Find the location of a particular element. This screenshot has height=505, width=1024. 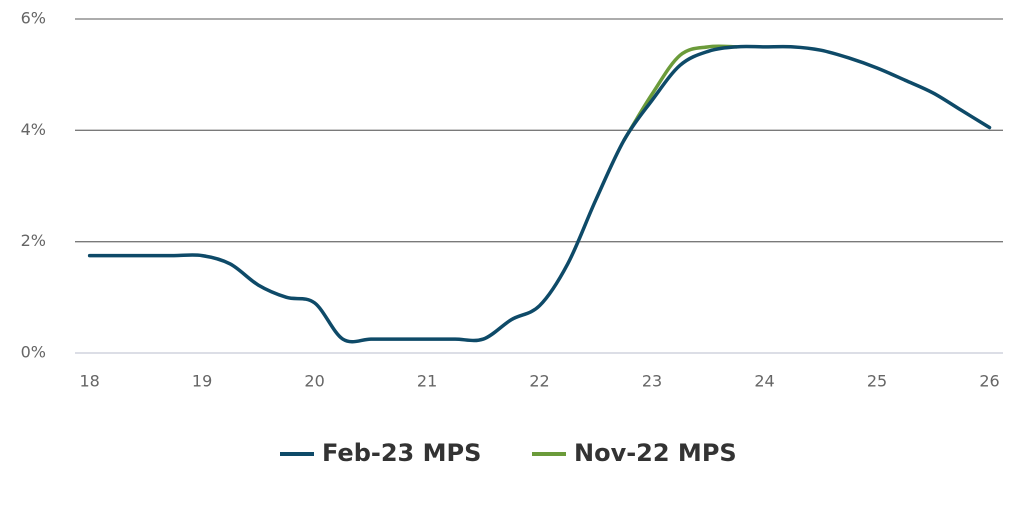

x-tick-label: 22 is located at coordinates (539, 381).